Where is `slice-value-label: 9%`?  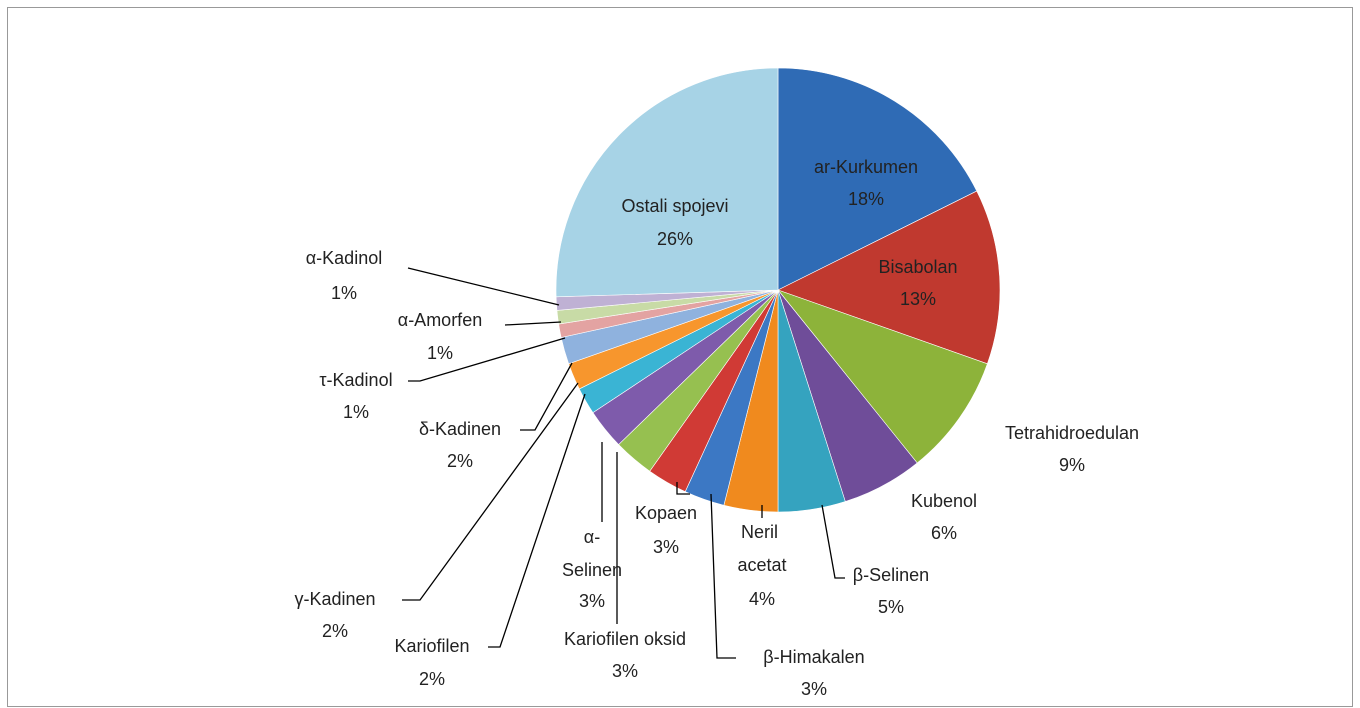 slice-value-label: 9% is located at coordinates (1072, 465).